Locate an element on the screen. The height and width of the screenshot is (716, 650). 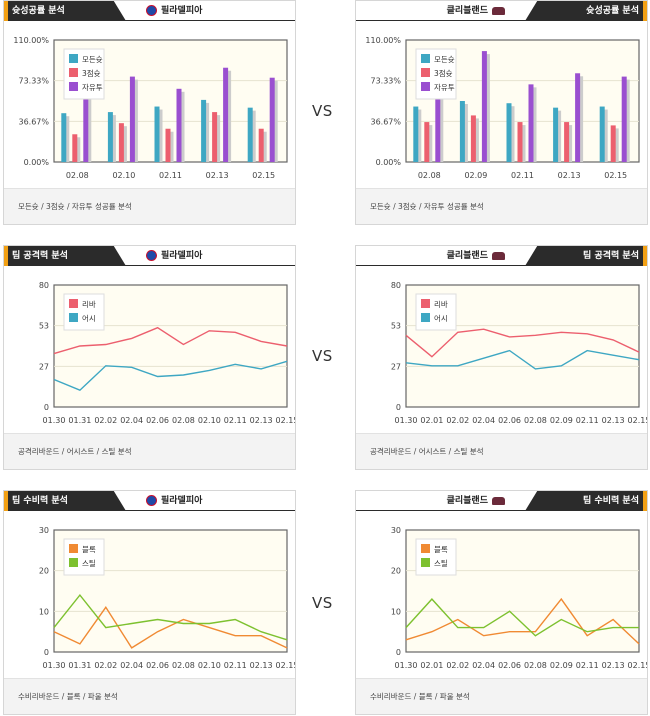
panel-header: 팀 공격력 분석 클리블랜드 is located at coordinates (501, 256).